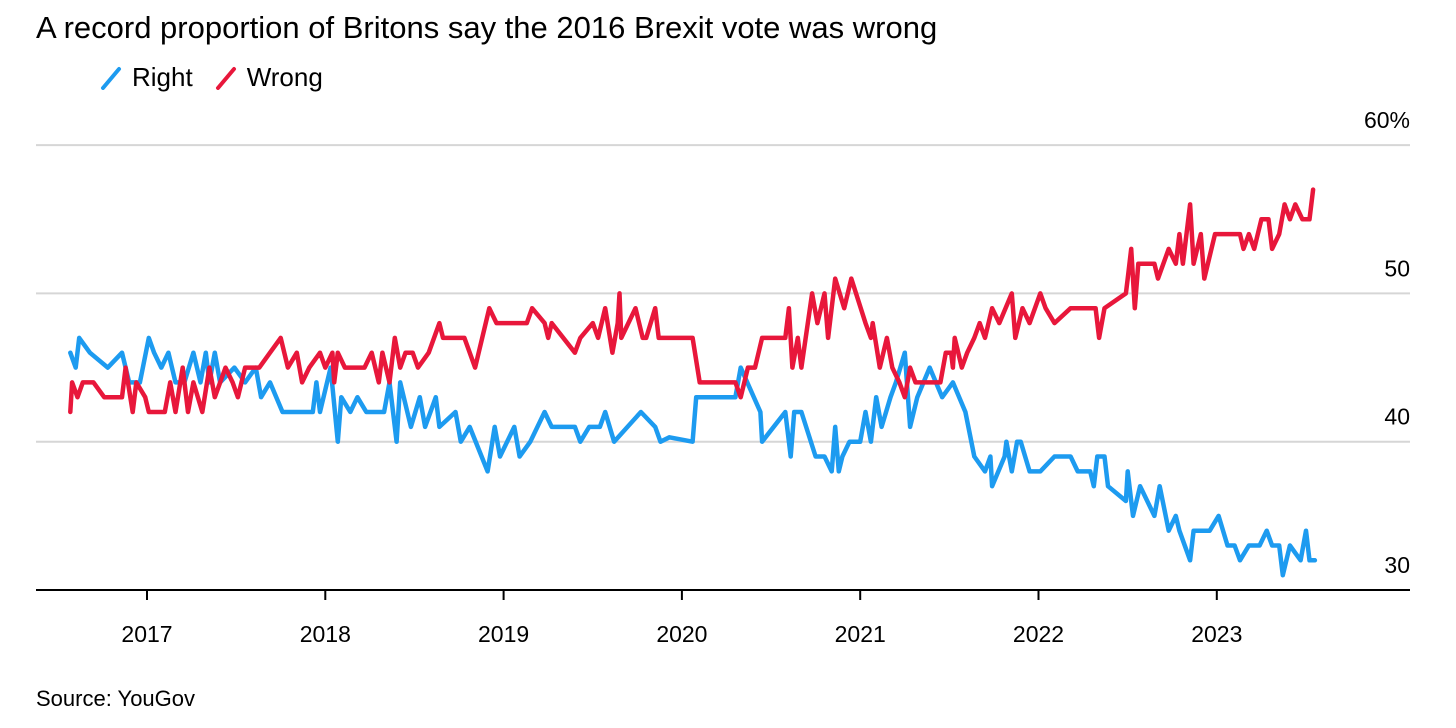 The height and width of the screenshot is (728, 1456). I want to click on x-tick-label: 2022, so click(1038, 634).